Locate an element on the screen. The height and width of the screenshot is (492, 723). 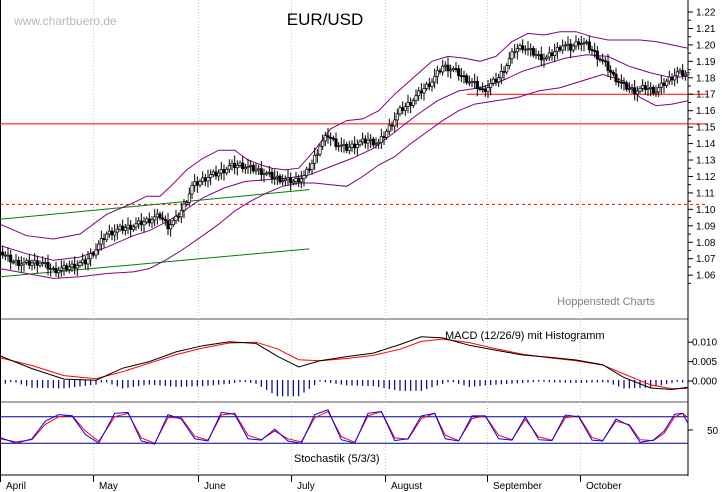
y-tick-label: 1.10 is located at coordinates (706, 210).